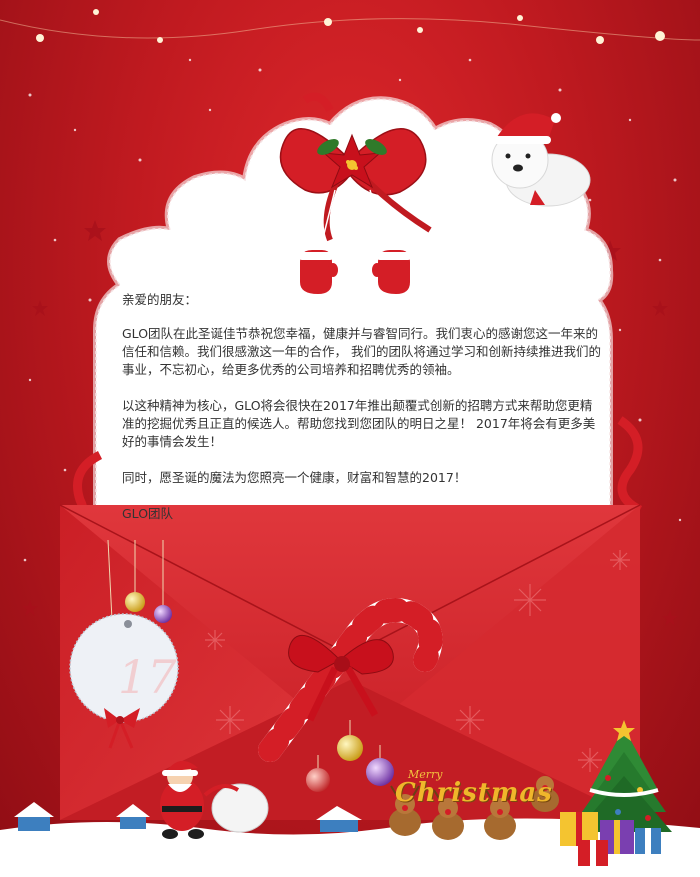 This screenshot has width=700, height=877. Describe the element at coordinates (474, 793) in the screenshot. I see `christmas-text: Christmas` at that location.